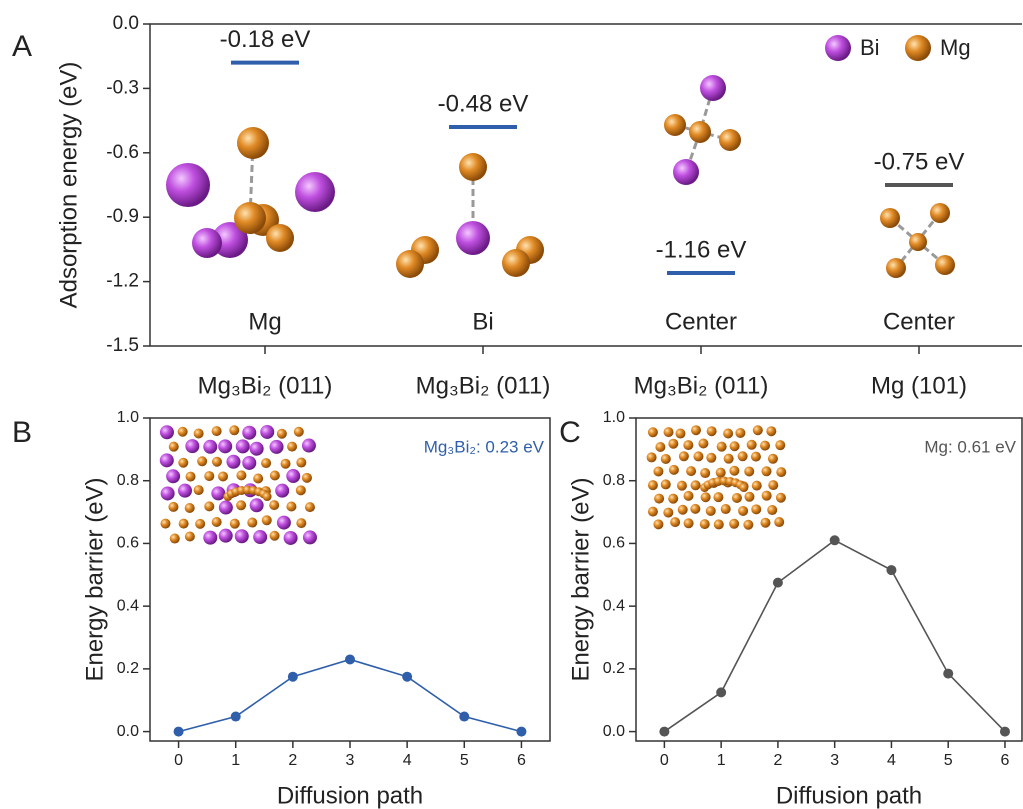 The image size is (1023, 809). Describe the element at coordinates (292, 760) in the screenshot. I see `x-tick-label: 2` at that location.